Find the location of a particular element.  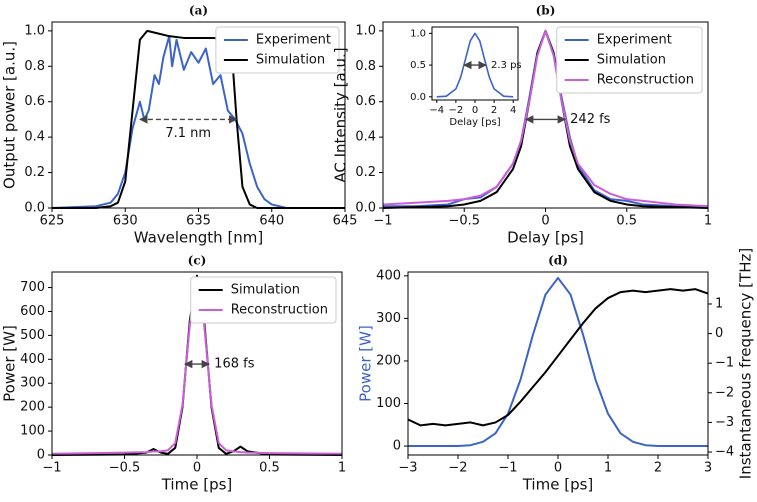

x-tick-label: 3 is located at coordinates (708, 468).